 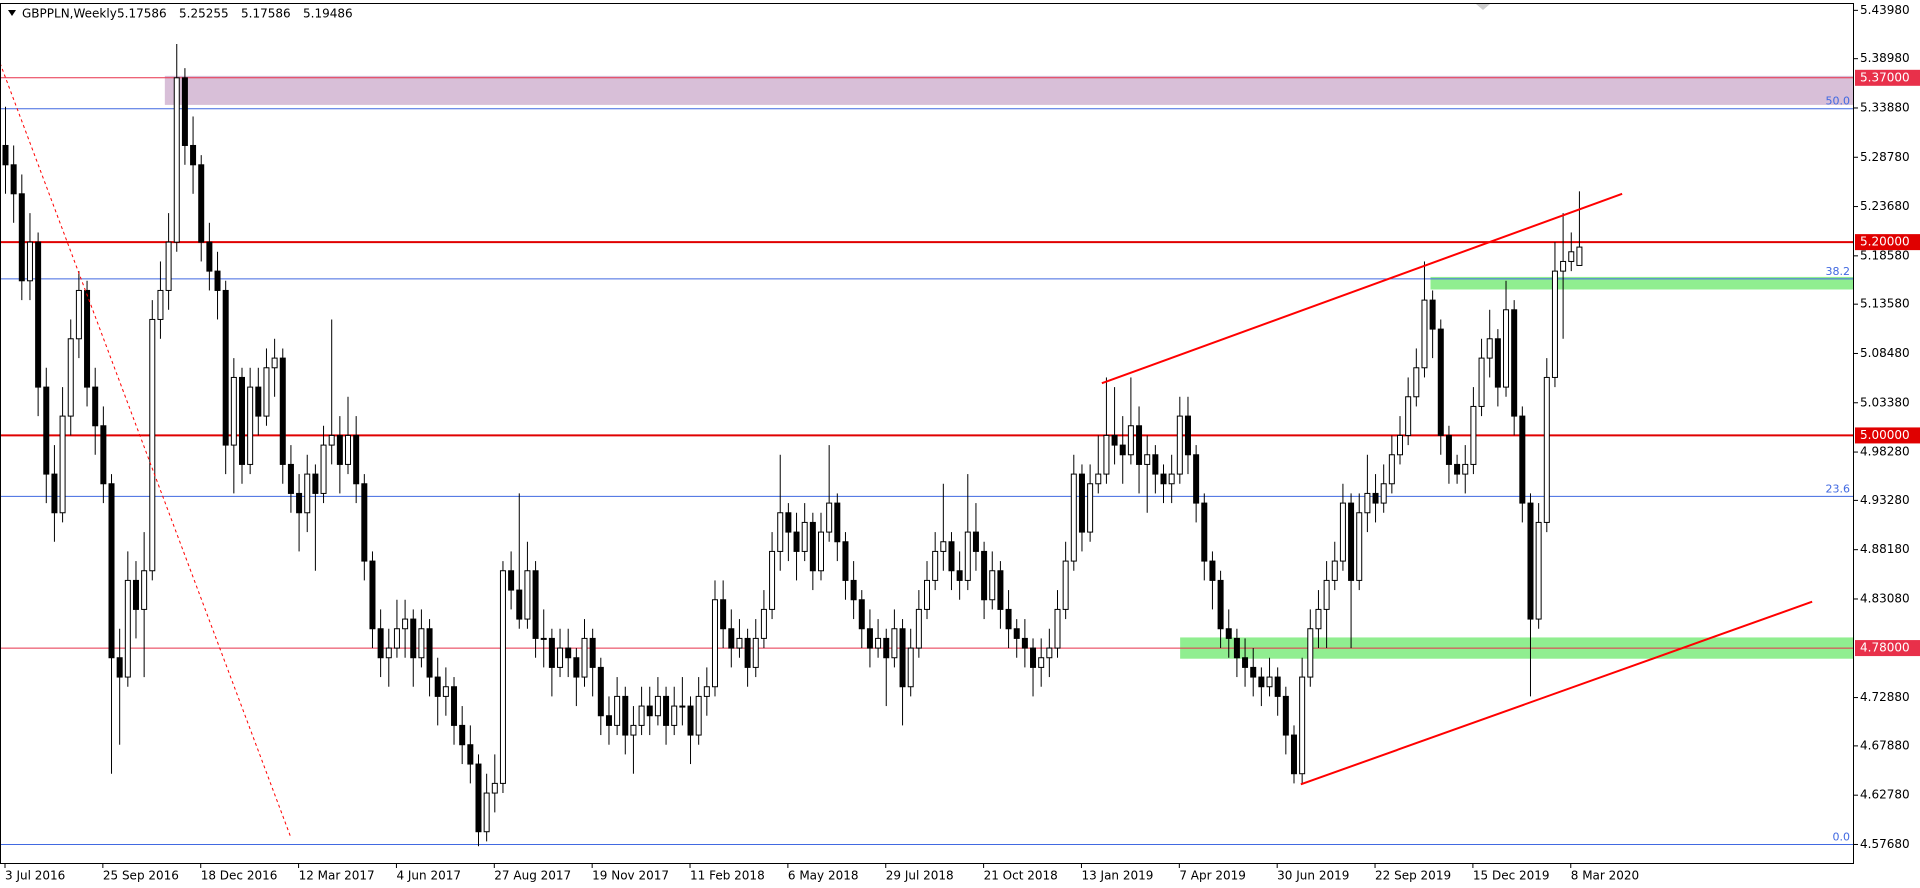 What do you see at coordinates (337, 876) in the screenshot?
I see `x-tick-label: 12 Mar 2017` at bounding box center [337, 876].